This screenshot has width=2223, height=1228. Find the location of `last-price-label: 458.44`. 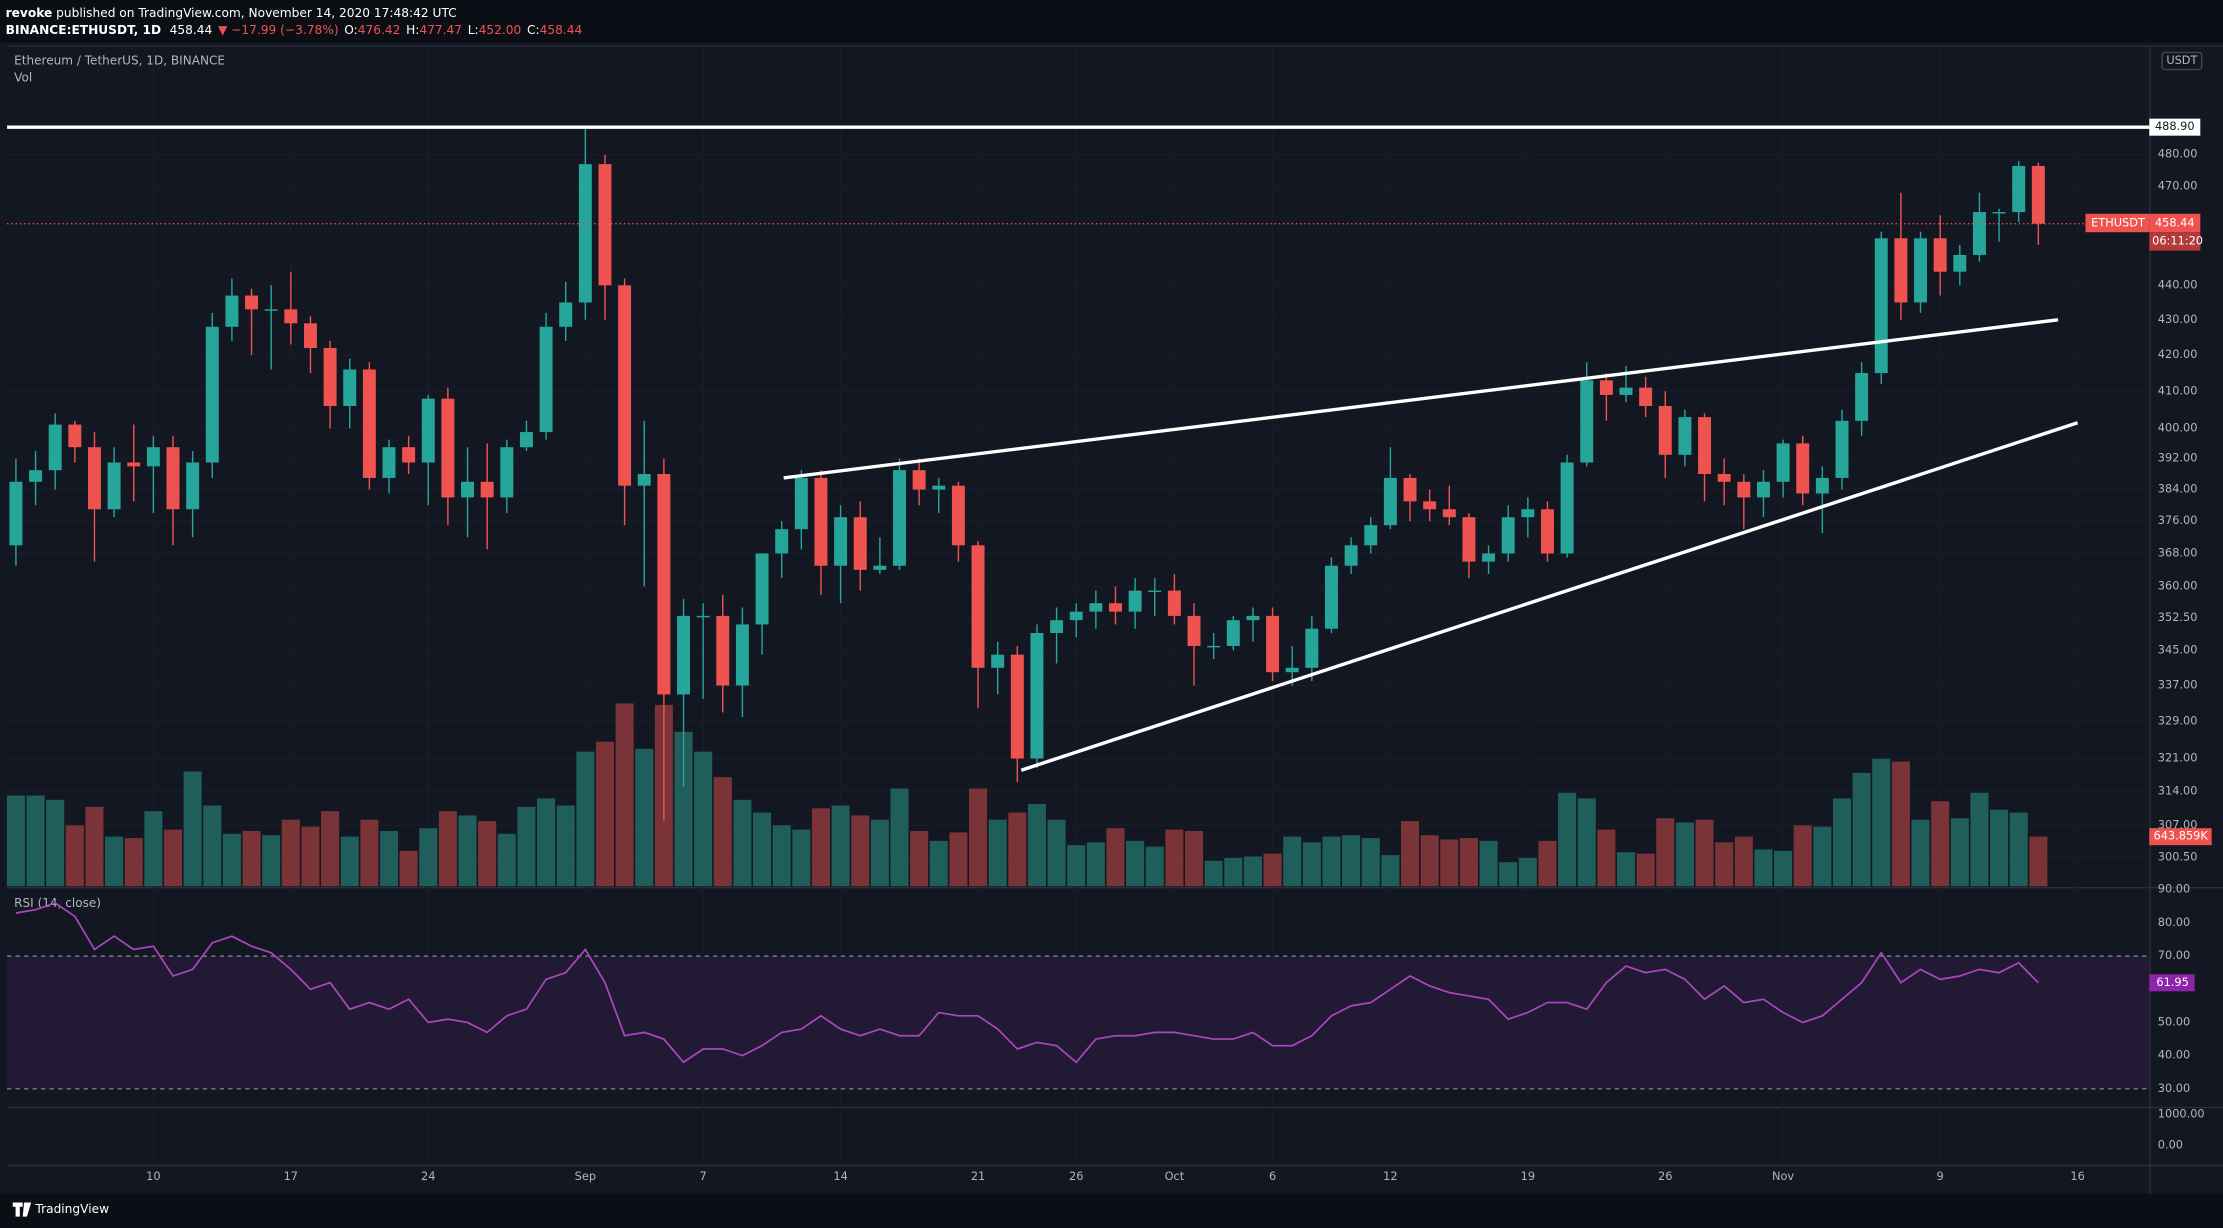

last-price-label: 458.44 is located at coordinates (2175, 223).